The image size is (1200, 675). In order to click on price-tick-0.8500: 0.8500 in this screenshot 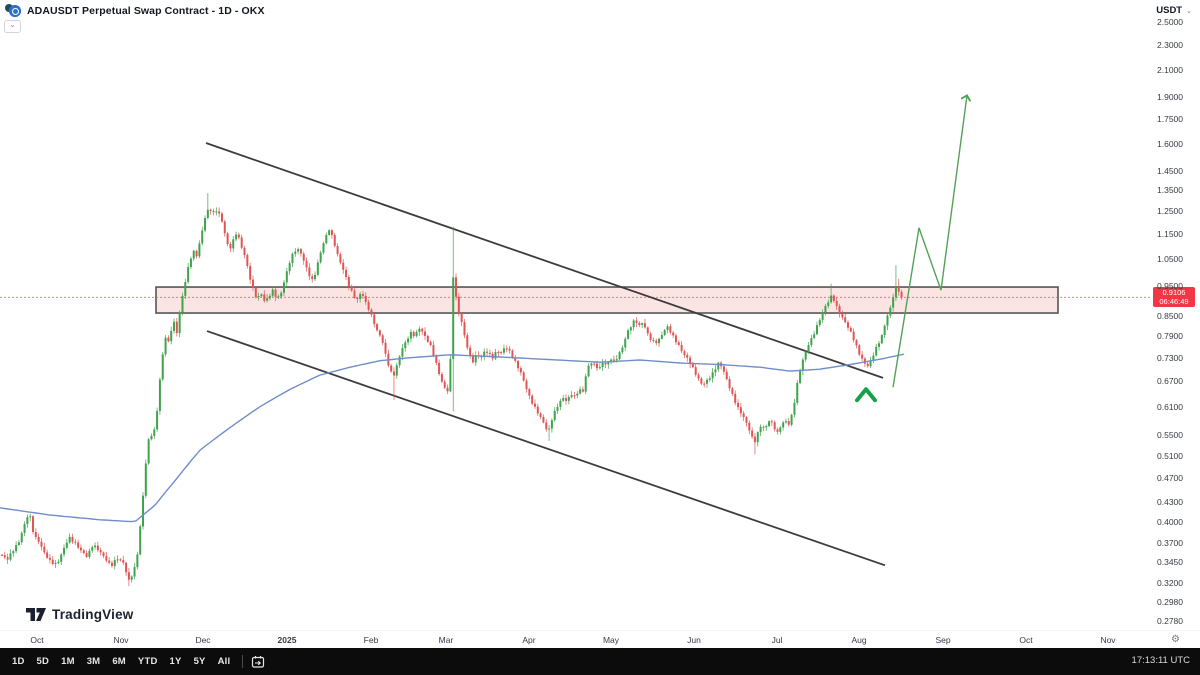, I will do `click(1170, 316)`.